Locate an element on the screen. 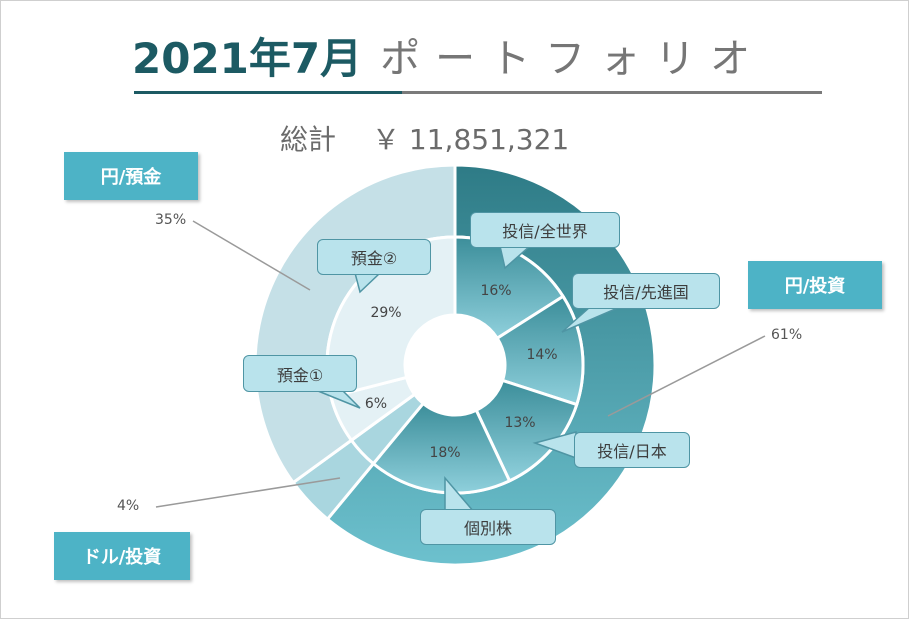 The width and height of the screenshot is (909, 619). chart-title: 2021年7月 ポートフォリオ is located at coordinates (448, 60).